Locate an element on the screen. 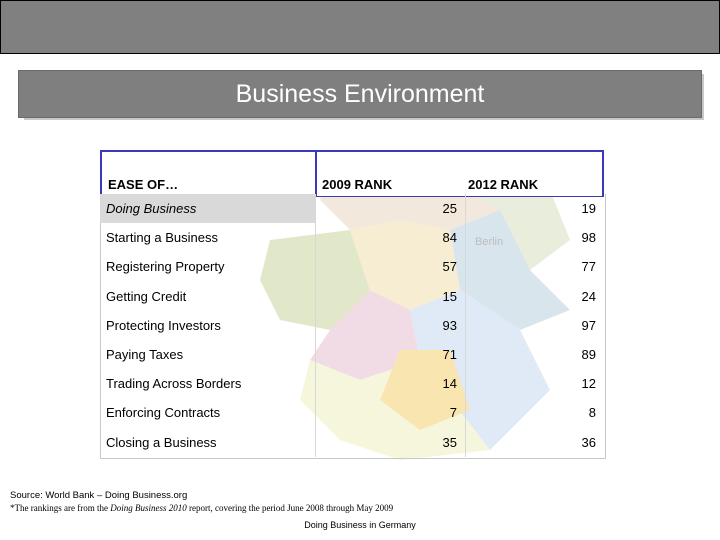 This screenshot has height=540, width=720. map-city-label: Berlin is located at coordinates (489, 242).